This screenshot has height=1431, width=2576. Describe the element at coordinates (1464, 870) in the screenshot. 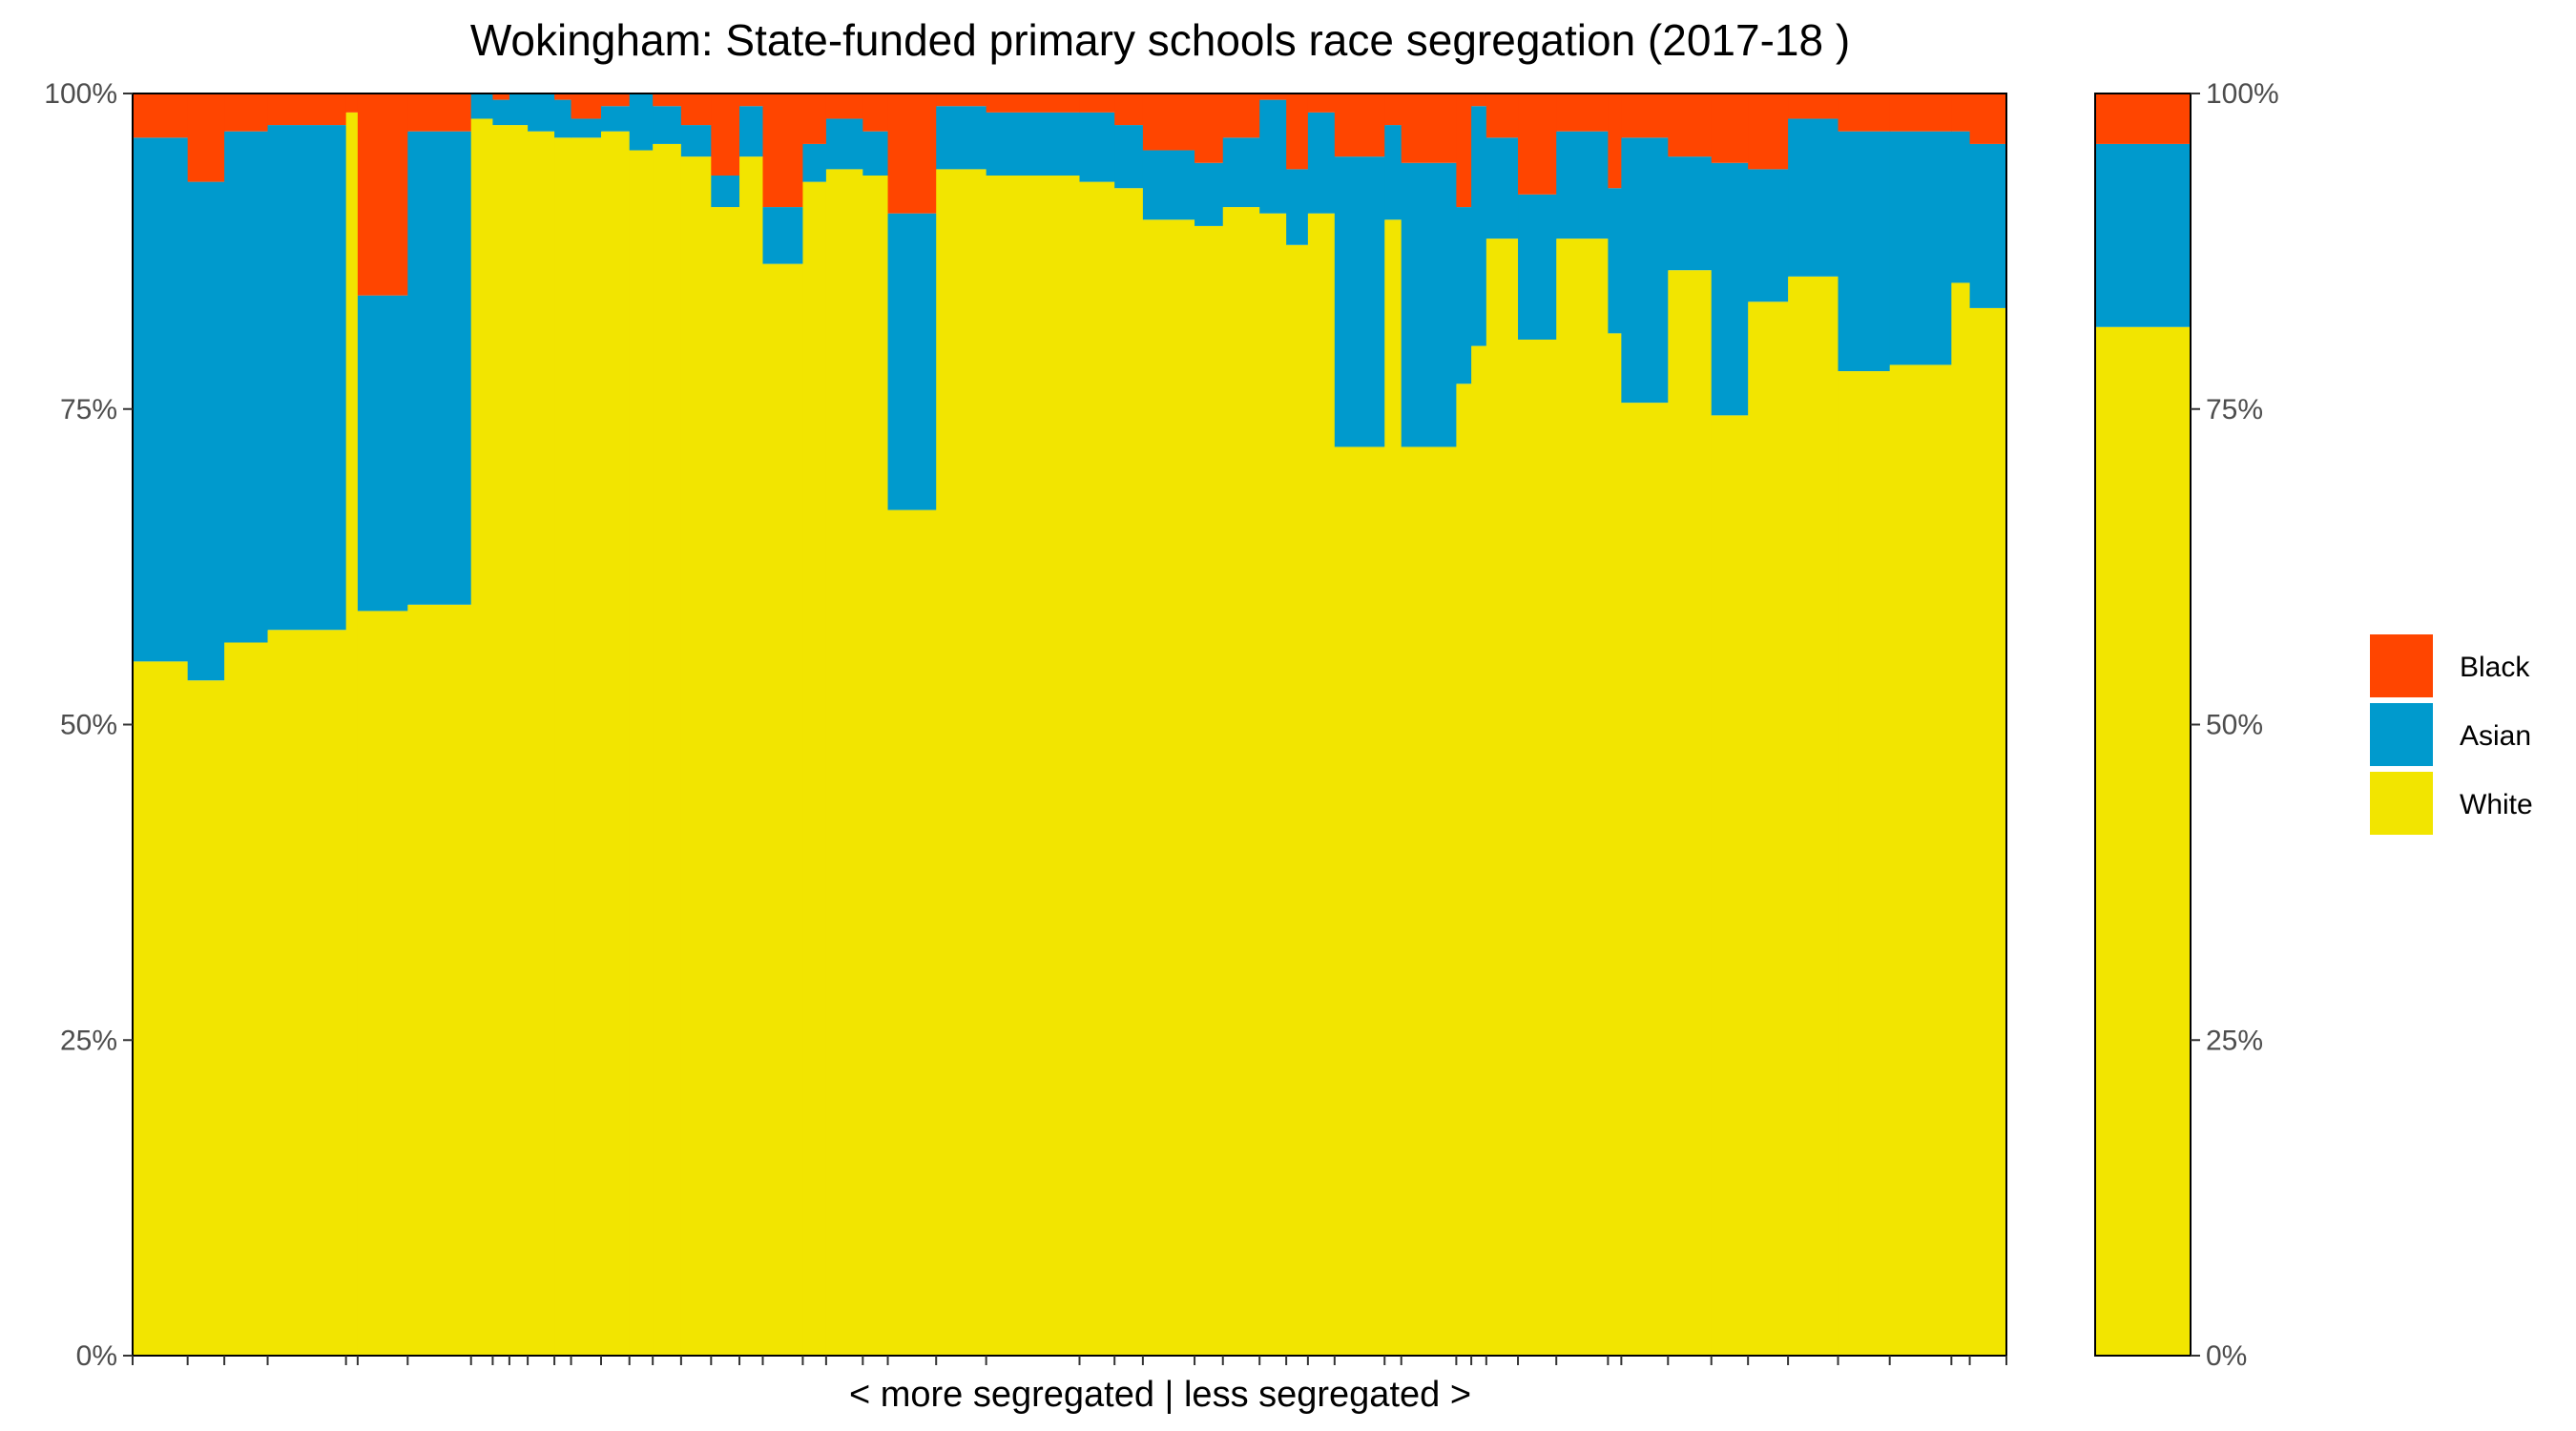

I see `school-38-white-segment` at that location.